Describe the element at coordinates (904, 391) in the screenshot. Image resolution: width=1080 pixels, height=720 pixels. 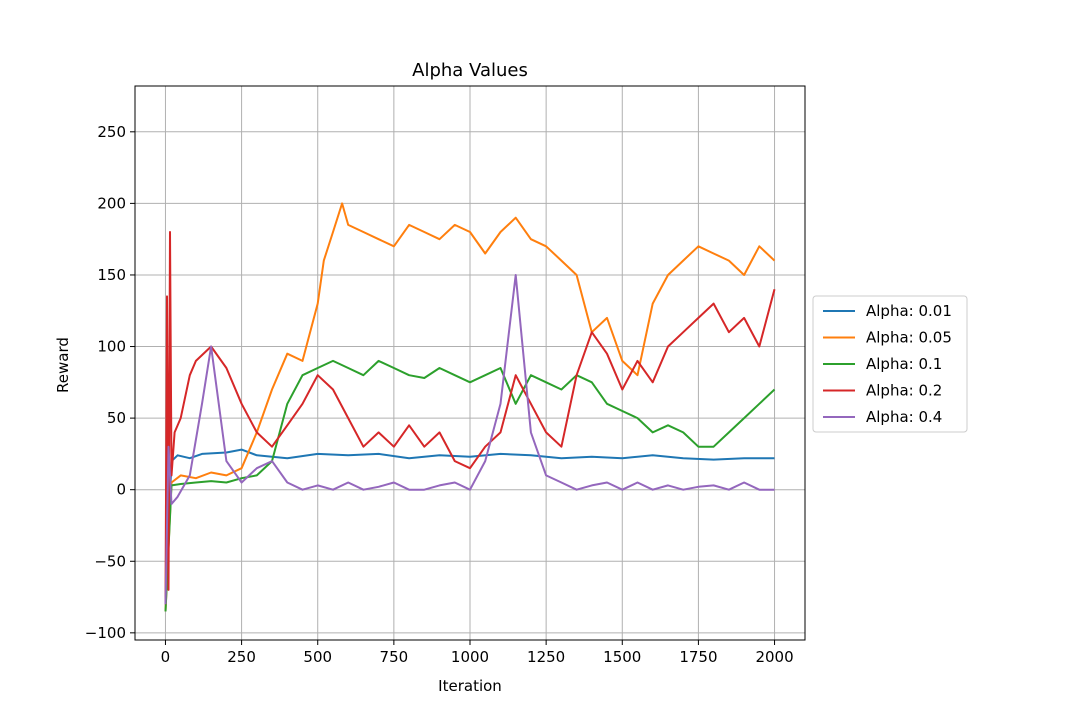
I see `legend-label: Alpha: 0.2` at that location.